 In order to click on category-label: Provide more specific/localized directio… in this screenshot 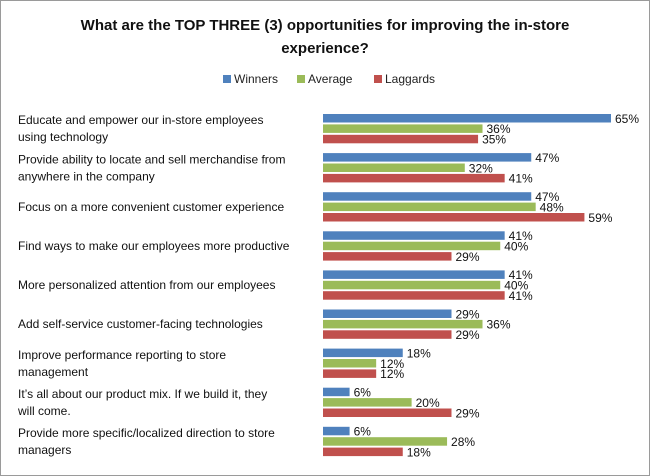, I will do `click(146, 433)`.